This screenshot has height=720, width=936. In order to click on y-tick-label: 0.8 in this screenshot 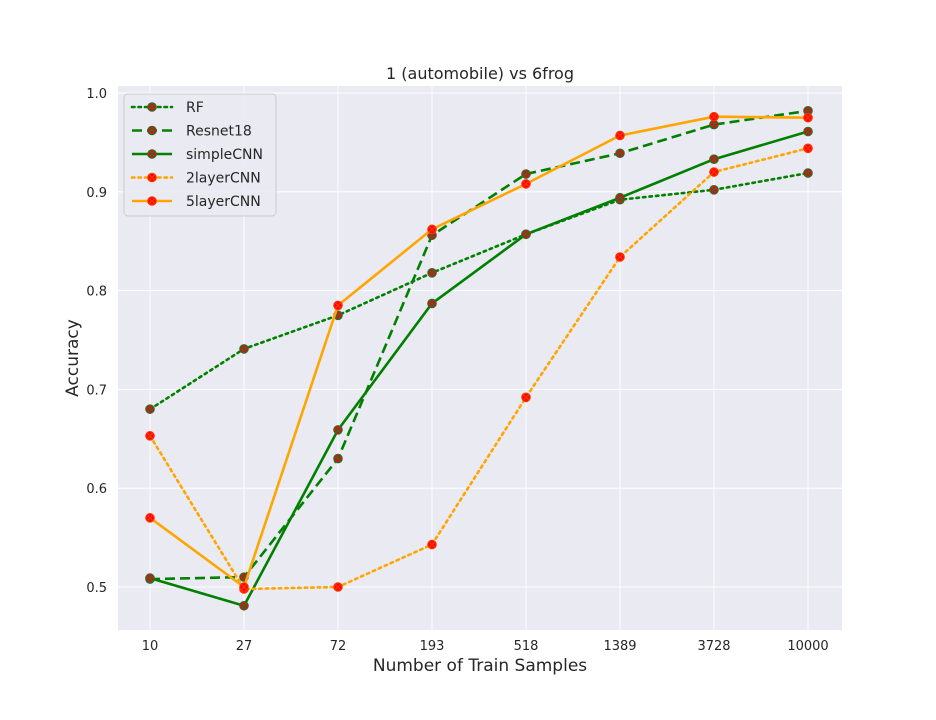, I will do `click(96, 292)`.